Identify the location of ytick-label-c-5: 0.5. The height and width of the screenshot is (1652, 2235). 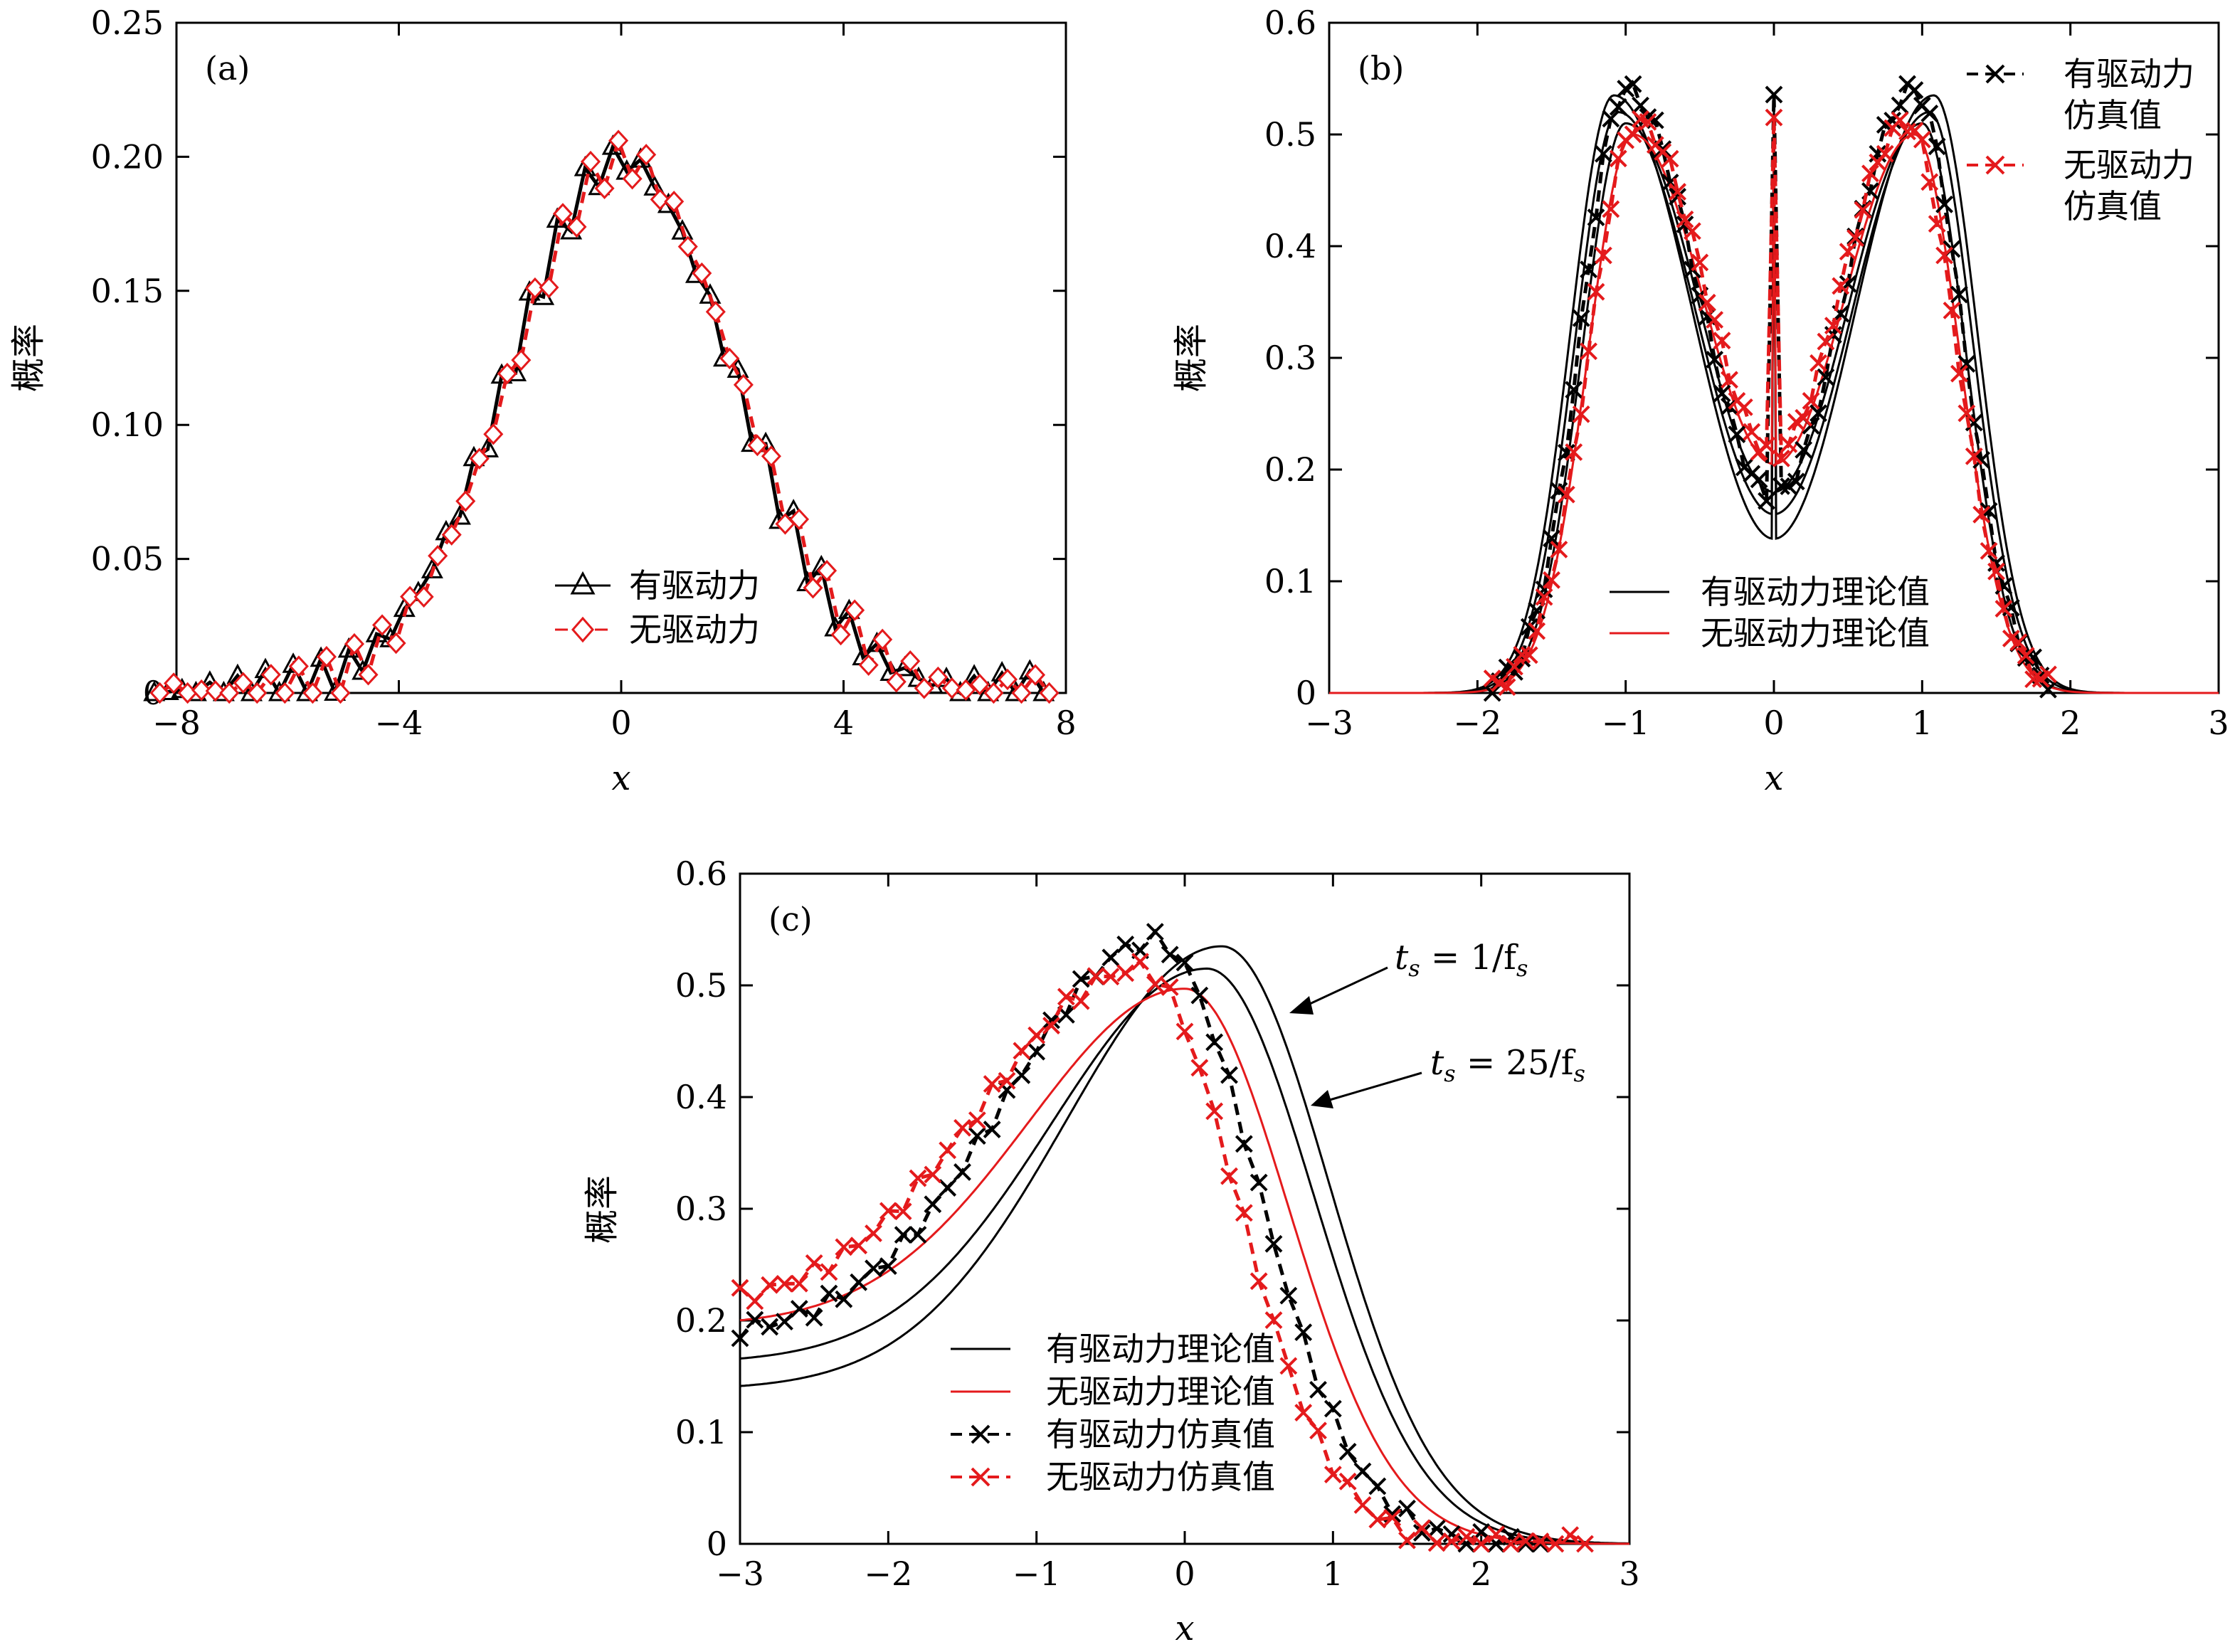
(701, 985).